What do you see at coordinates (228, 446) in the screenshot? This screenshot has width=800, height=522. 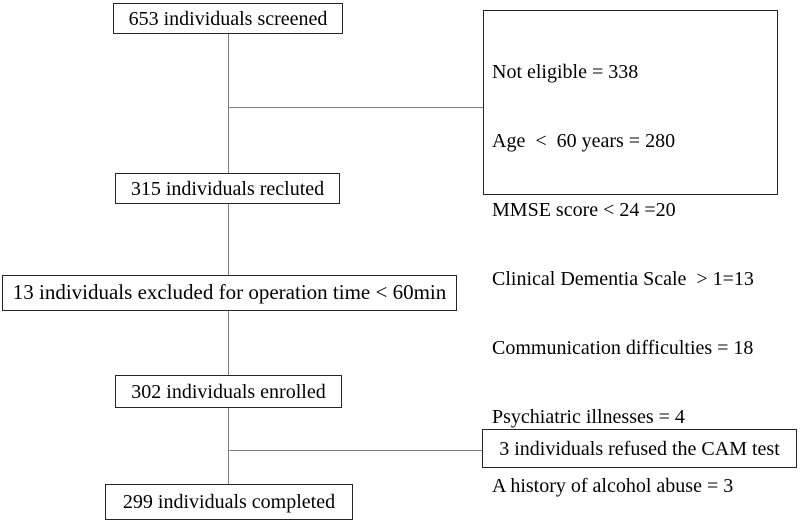 I see `connector-enrolled-to-completed` at bounding box center [228, 446].